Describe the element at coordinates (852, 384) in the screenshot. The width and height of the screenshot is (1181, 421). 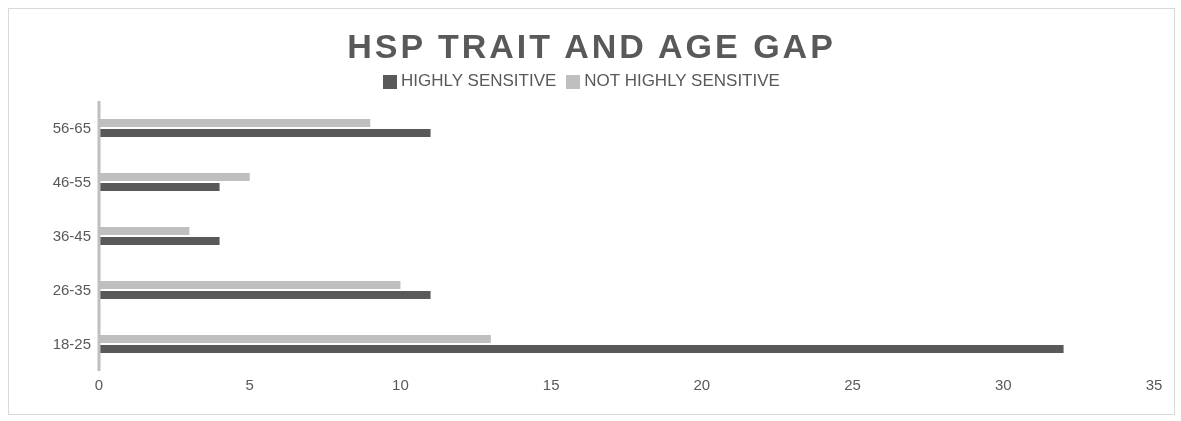
I see `x-tick-label: 25` at that location.